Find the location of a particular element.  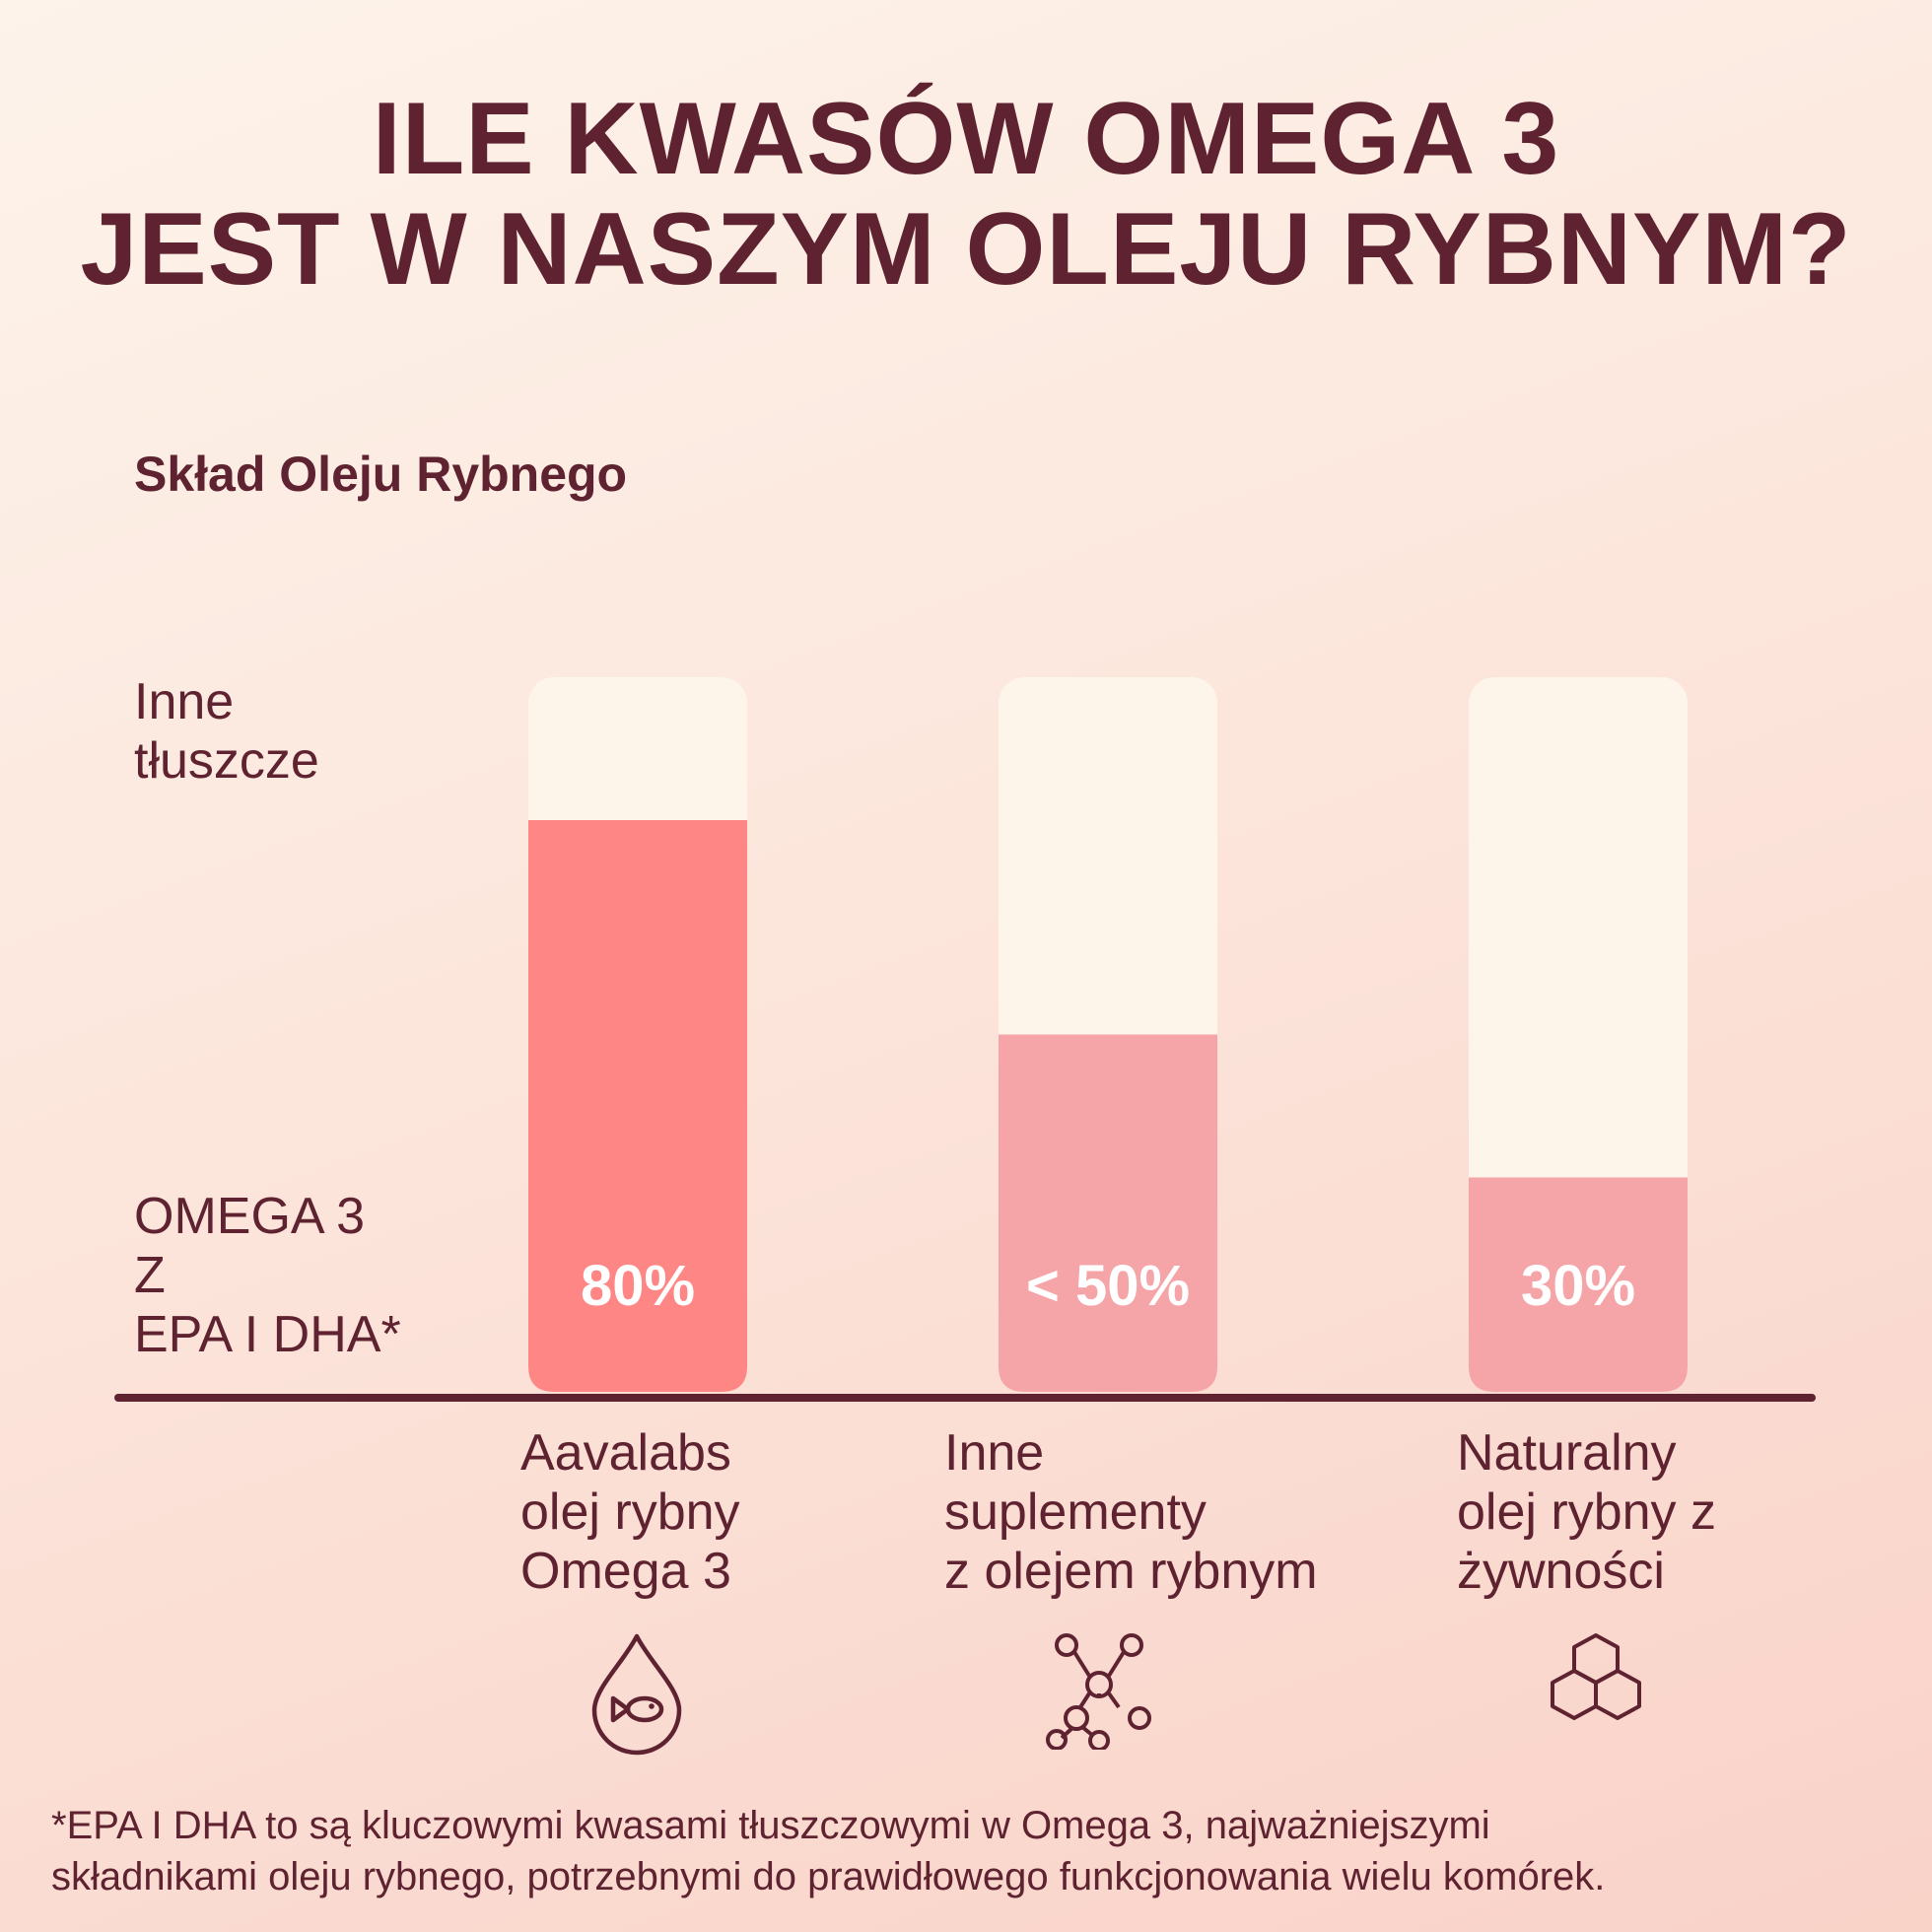

title-line-2: JEST W NASZYM OLEJU RYBNYM? is located at coordinates (966, 250).